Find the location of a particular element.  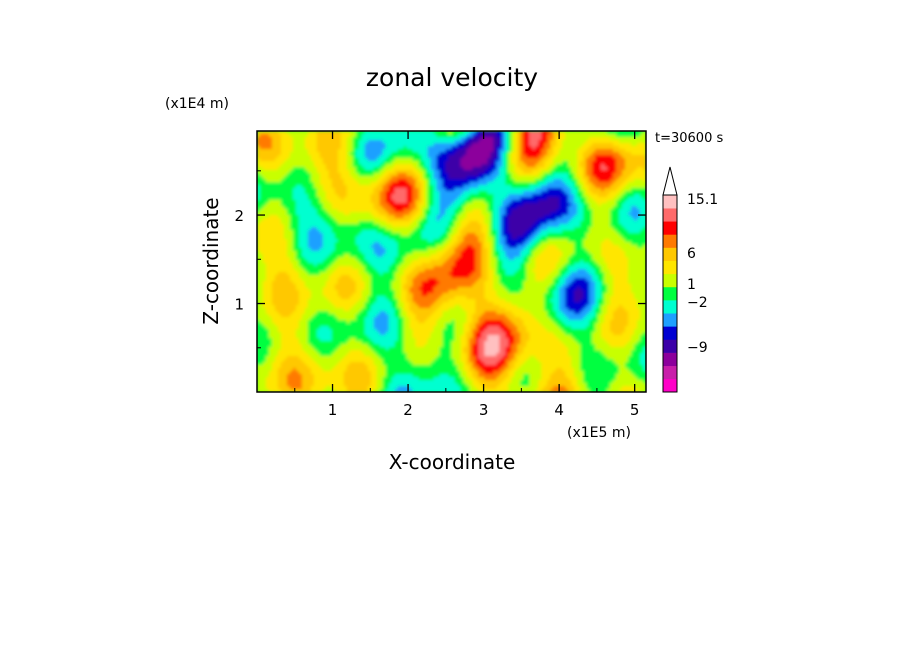

colorbar: 15.1 6 1 −2 −9 is located at coordinates (690, 279).